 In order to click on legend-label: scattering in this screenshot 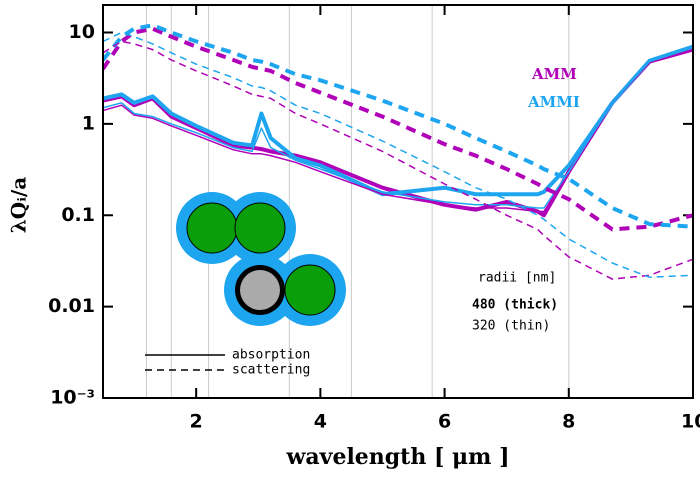, I will do `click(271, 370)`.